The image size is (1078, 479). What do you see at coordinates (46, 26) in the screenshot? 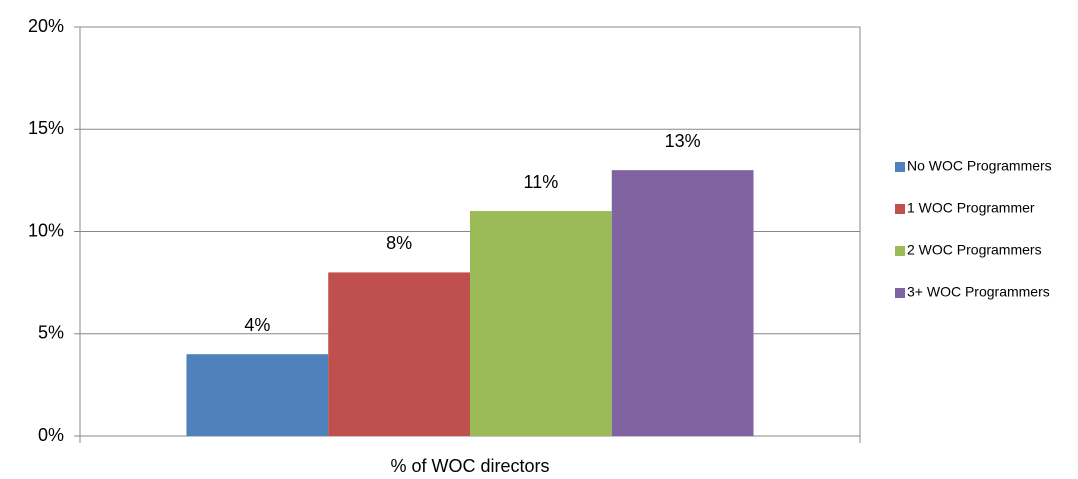
I see `y-tick-label: 20%` at bounding box center [46, 26].